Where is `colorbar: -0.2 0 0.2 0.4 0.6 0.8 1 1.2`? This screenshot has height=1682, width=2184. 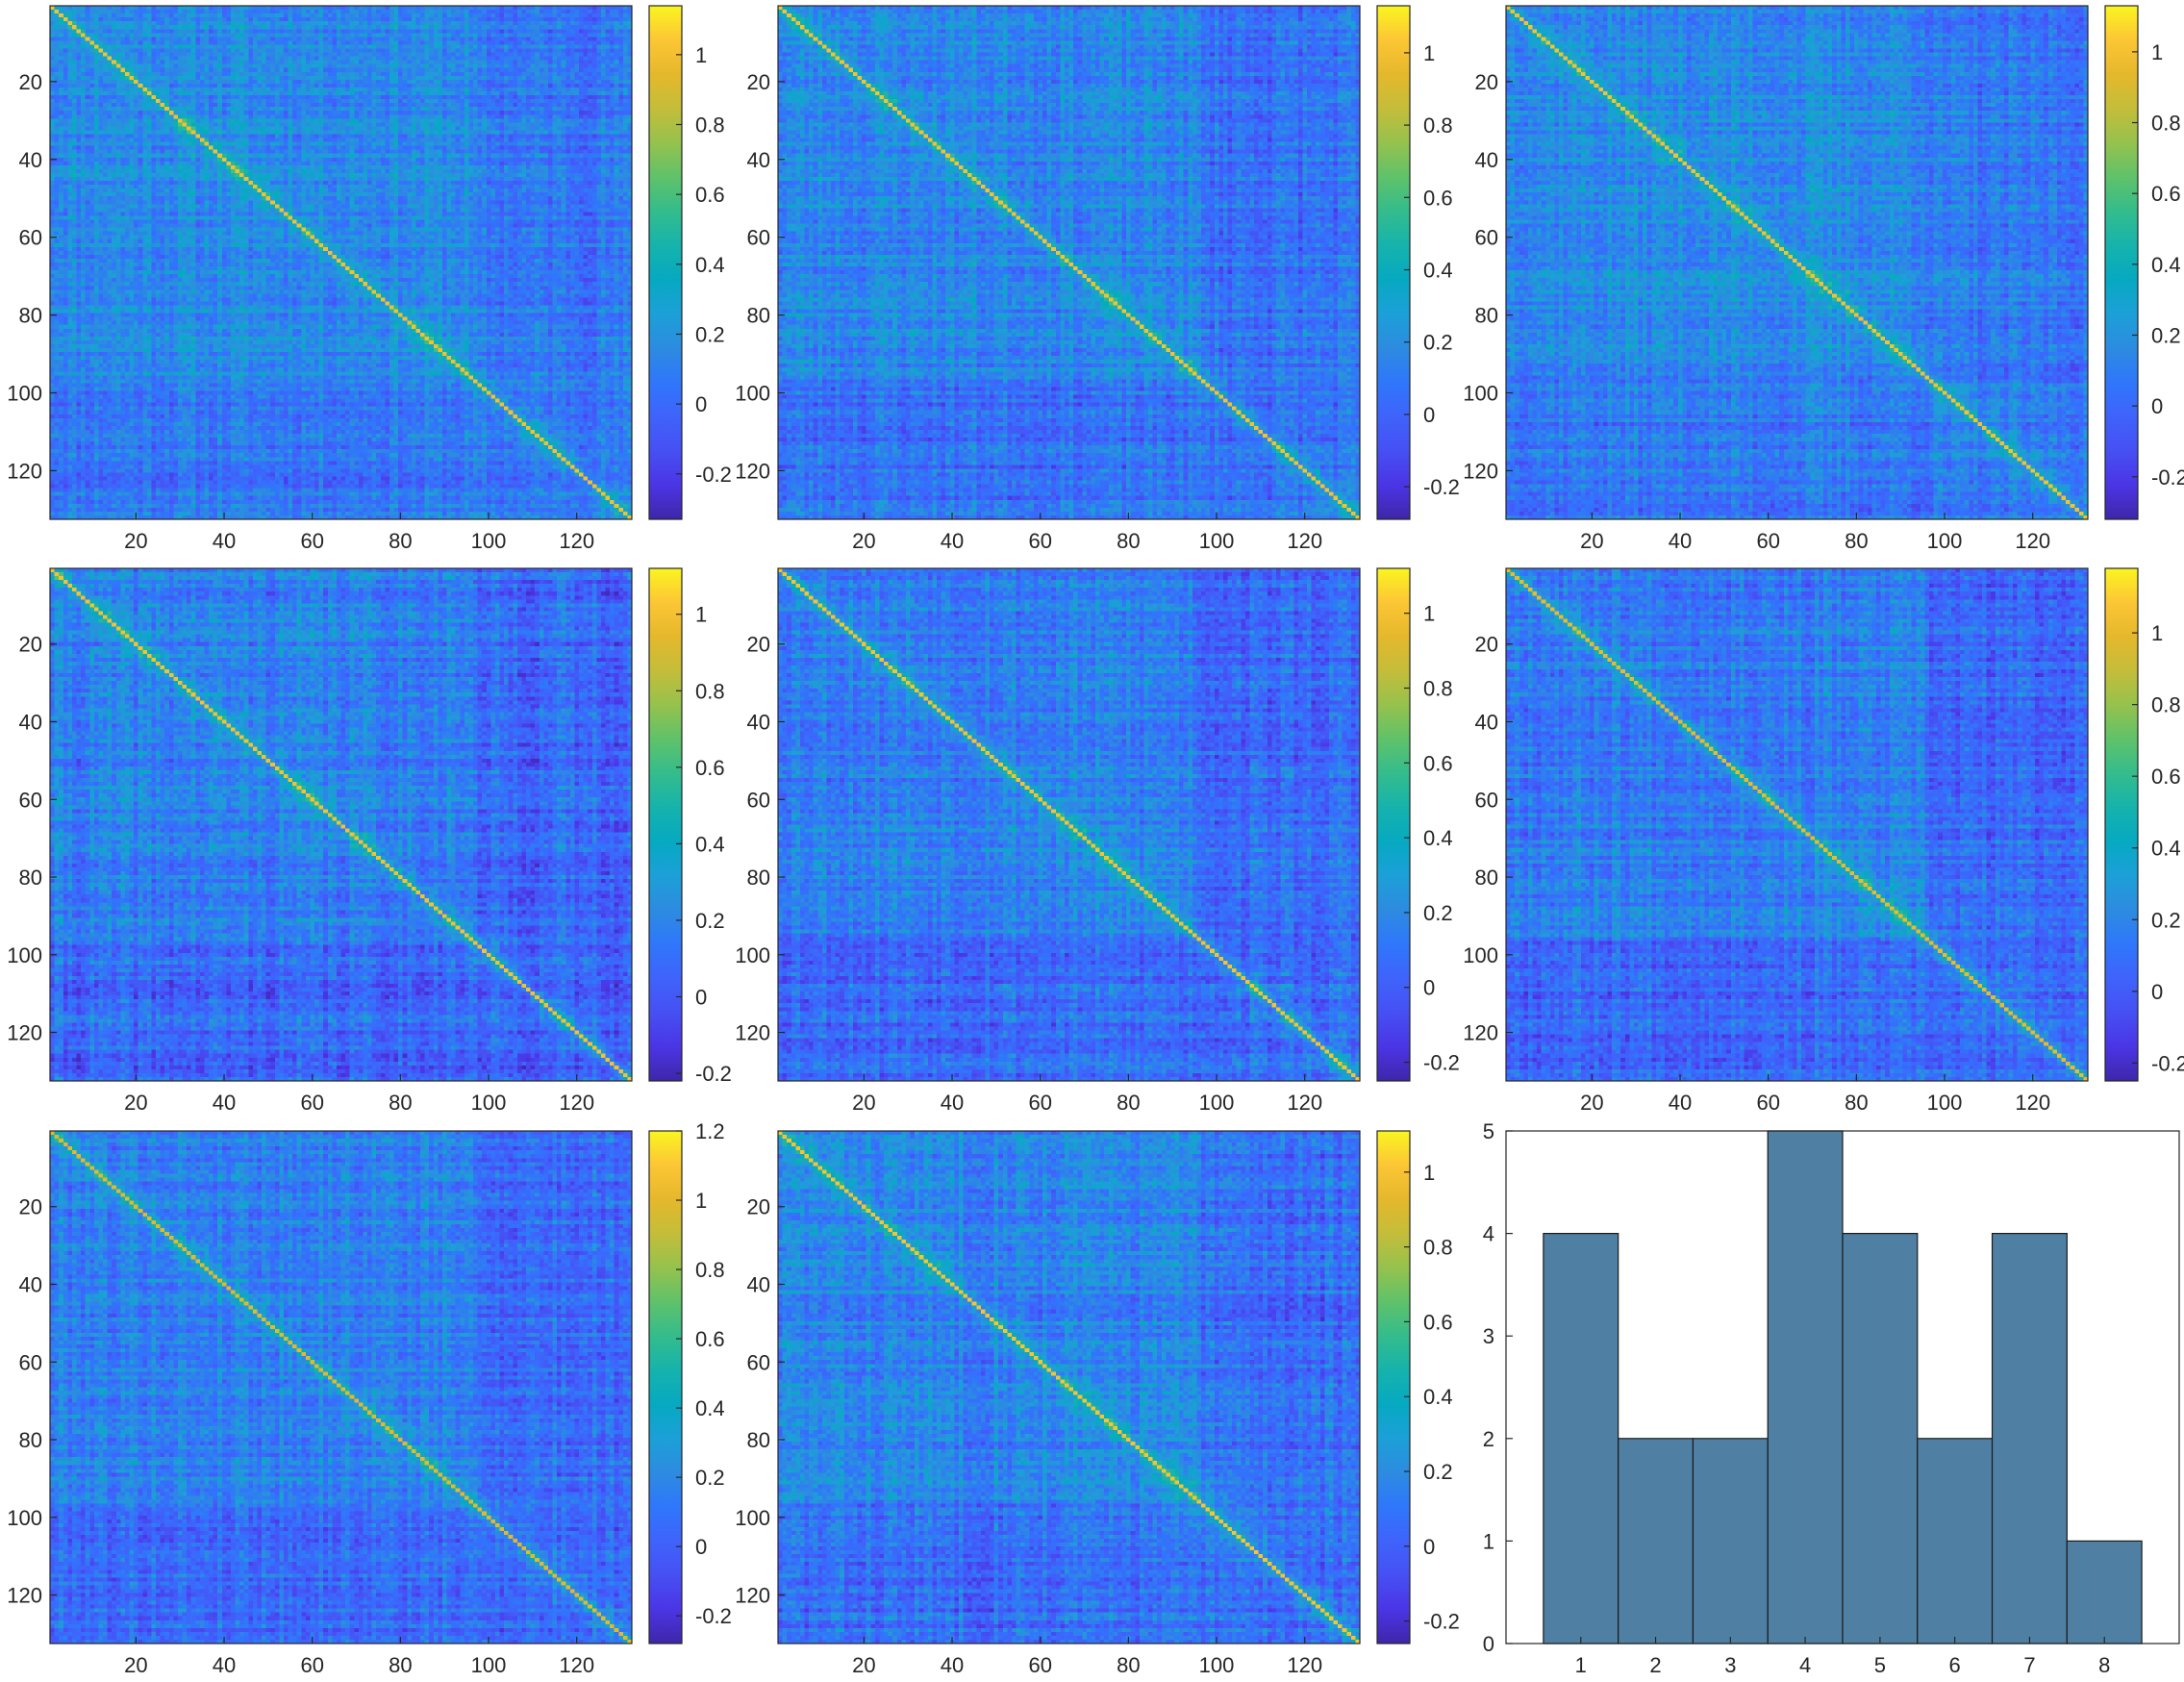 colorbar: -0.2 0 0.2 0.4 0.6 0.8 1 1.2 is located at coordinates (690, 1381).